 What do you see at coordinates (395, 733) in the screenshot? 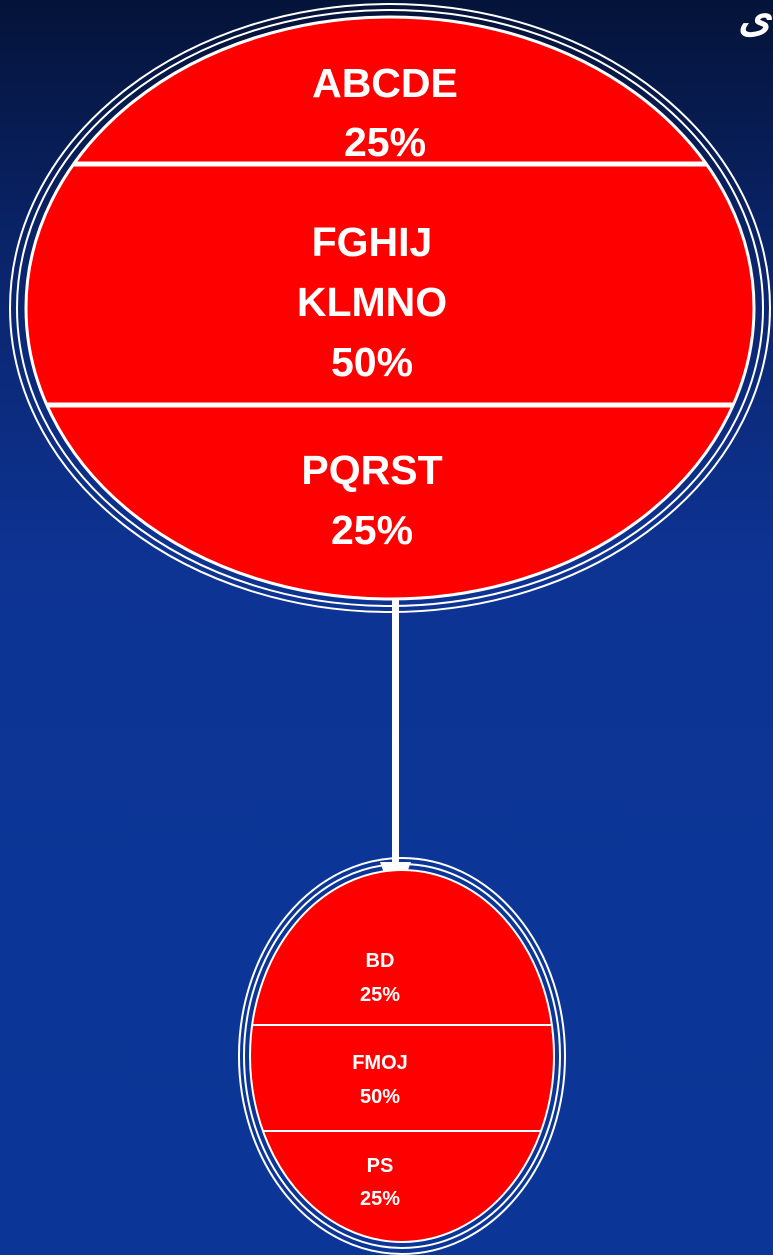
I see `arrow-shaft` at bounding box center [395, 733].